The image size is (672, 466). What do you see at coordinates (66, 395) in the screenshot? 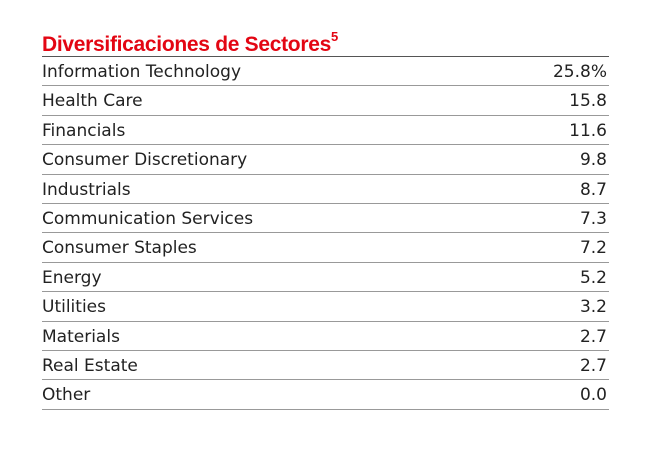
I see `sector-label: Other` at bounding box center [66, 395].